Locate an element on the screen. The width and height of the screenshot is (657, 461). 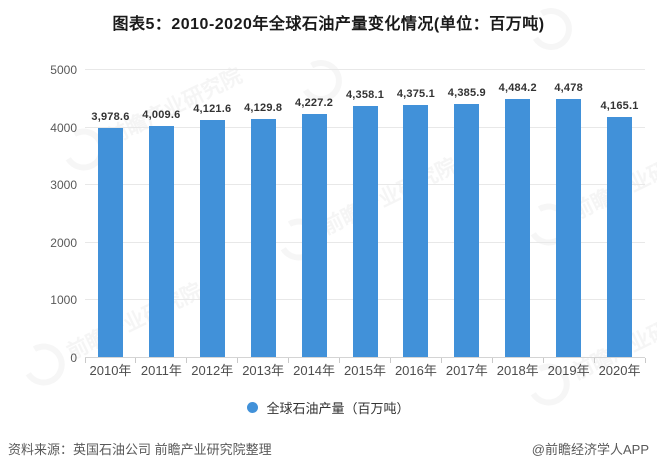
x-tick-label: 2017年 is located at coordinates (466, 370).